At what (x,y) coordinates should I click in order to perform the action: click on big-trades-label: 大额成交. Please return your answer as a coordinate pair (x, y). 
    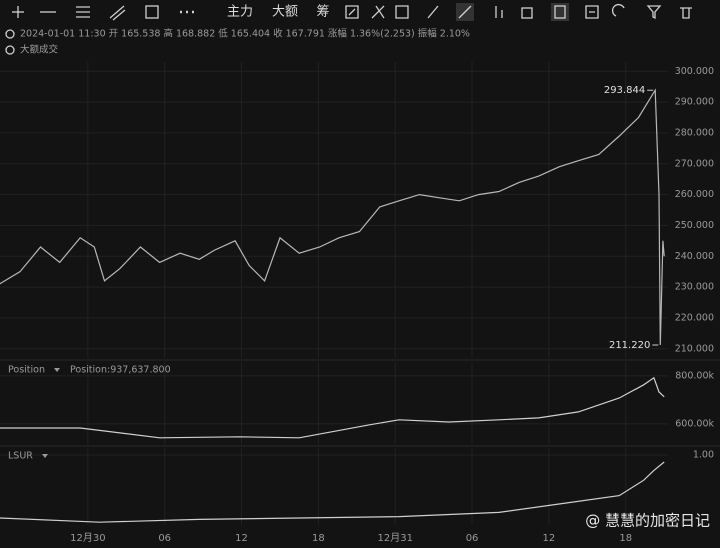
    Looking at the image, I should click on (39, 50).